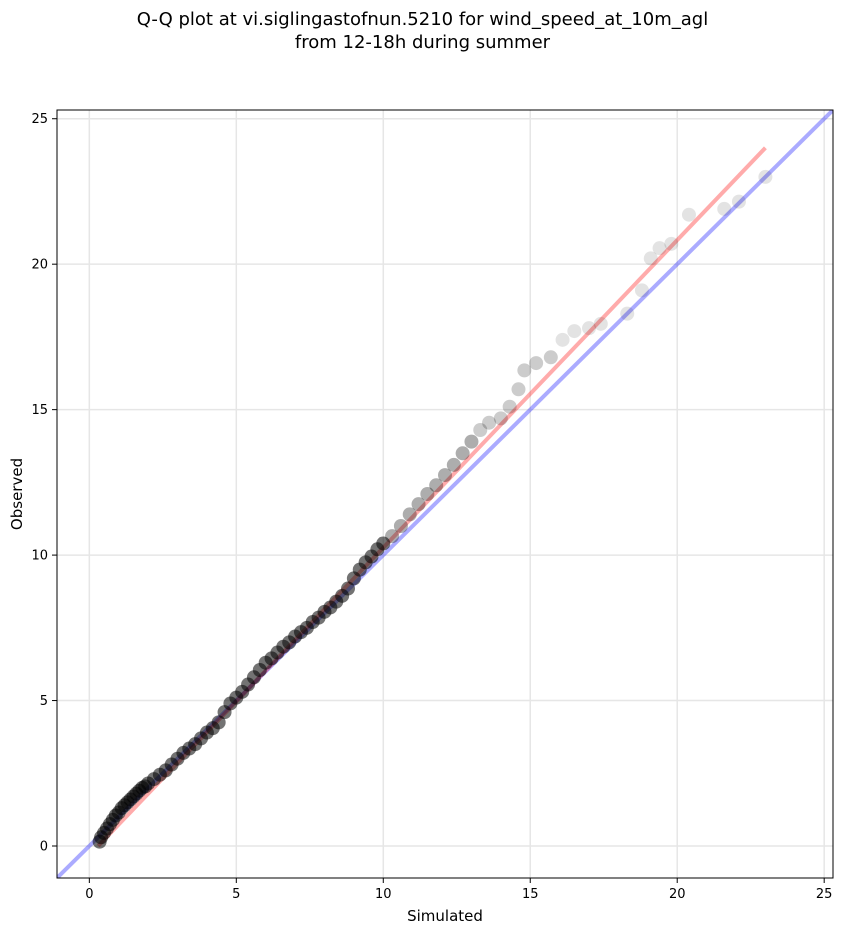  Describe the element at coordinates (39, 265) in the screenshot. I see `y-tick-label: 20` at that location.